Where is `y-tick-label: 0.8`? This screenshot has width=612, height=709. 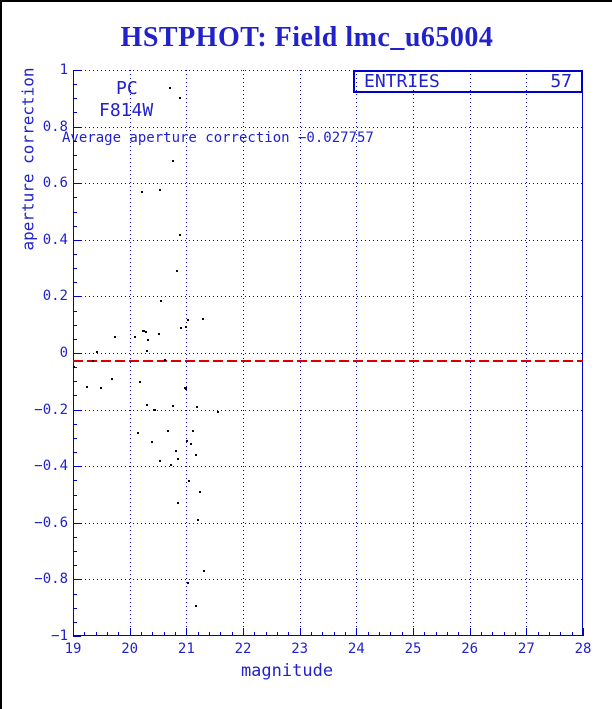
y-tick-label: 0.8 is located at coordinates (55, 126).